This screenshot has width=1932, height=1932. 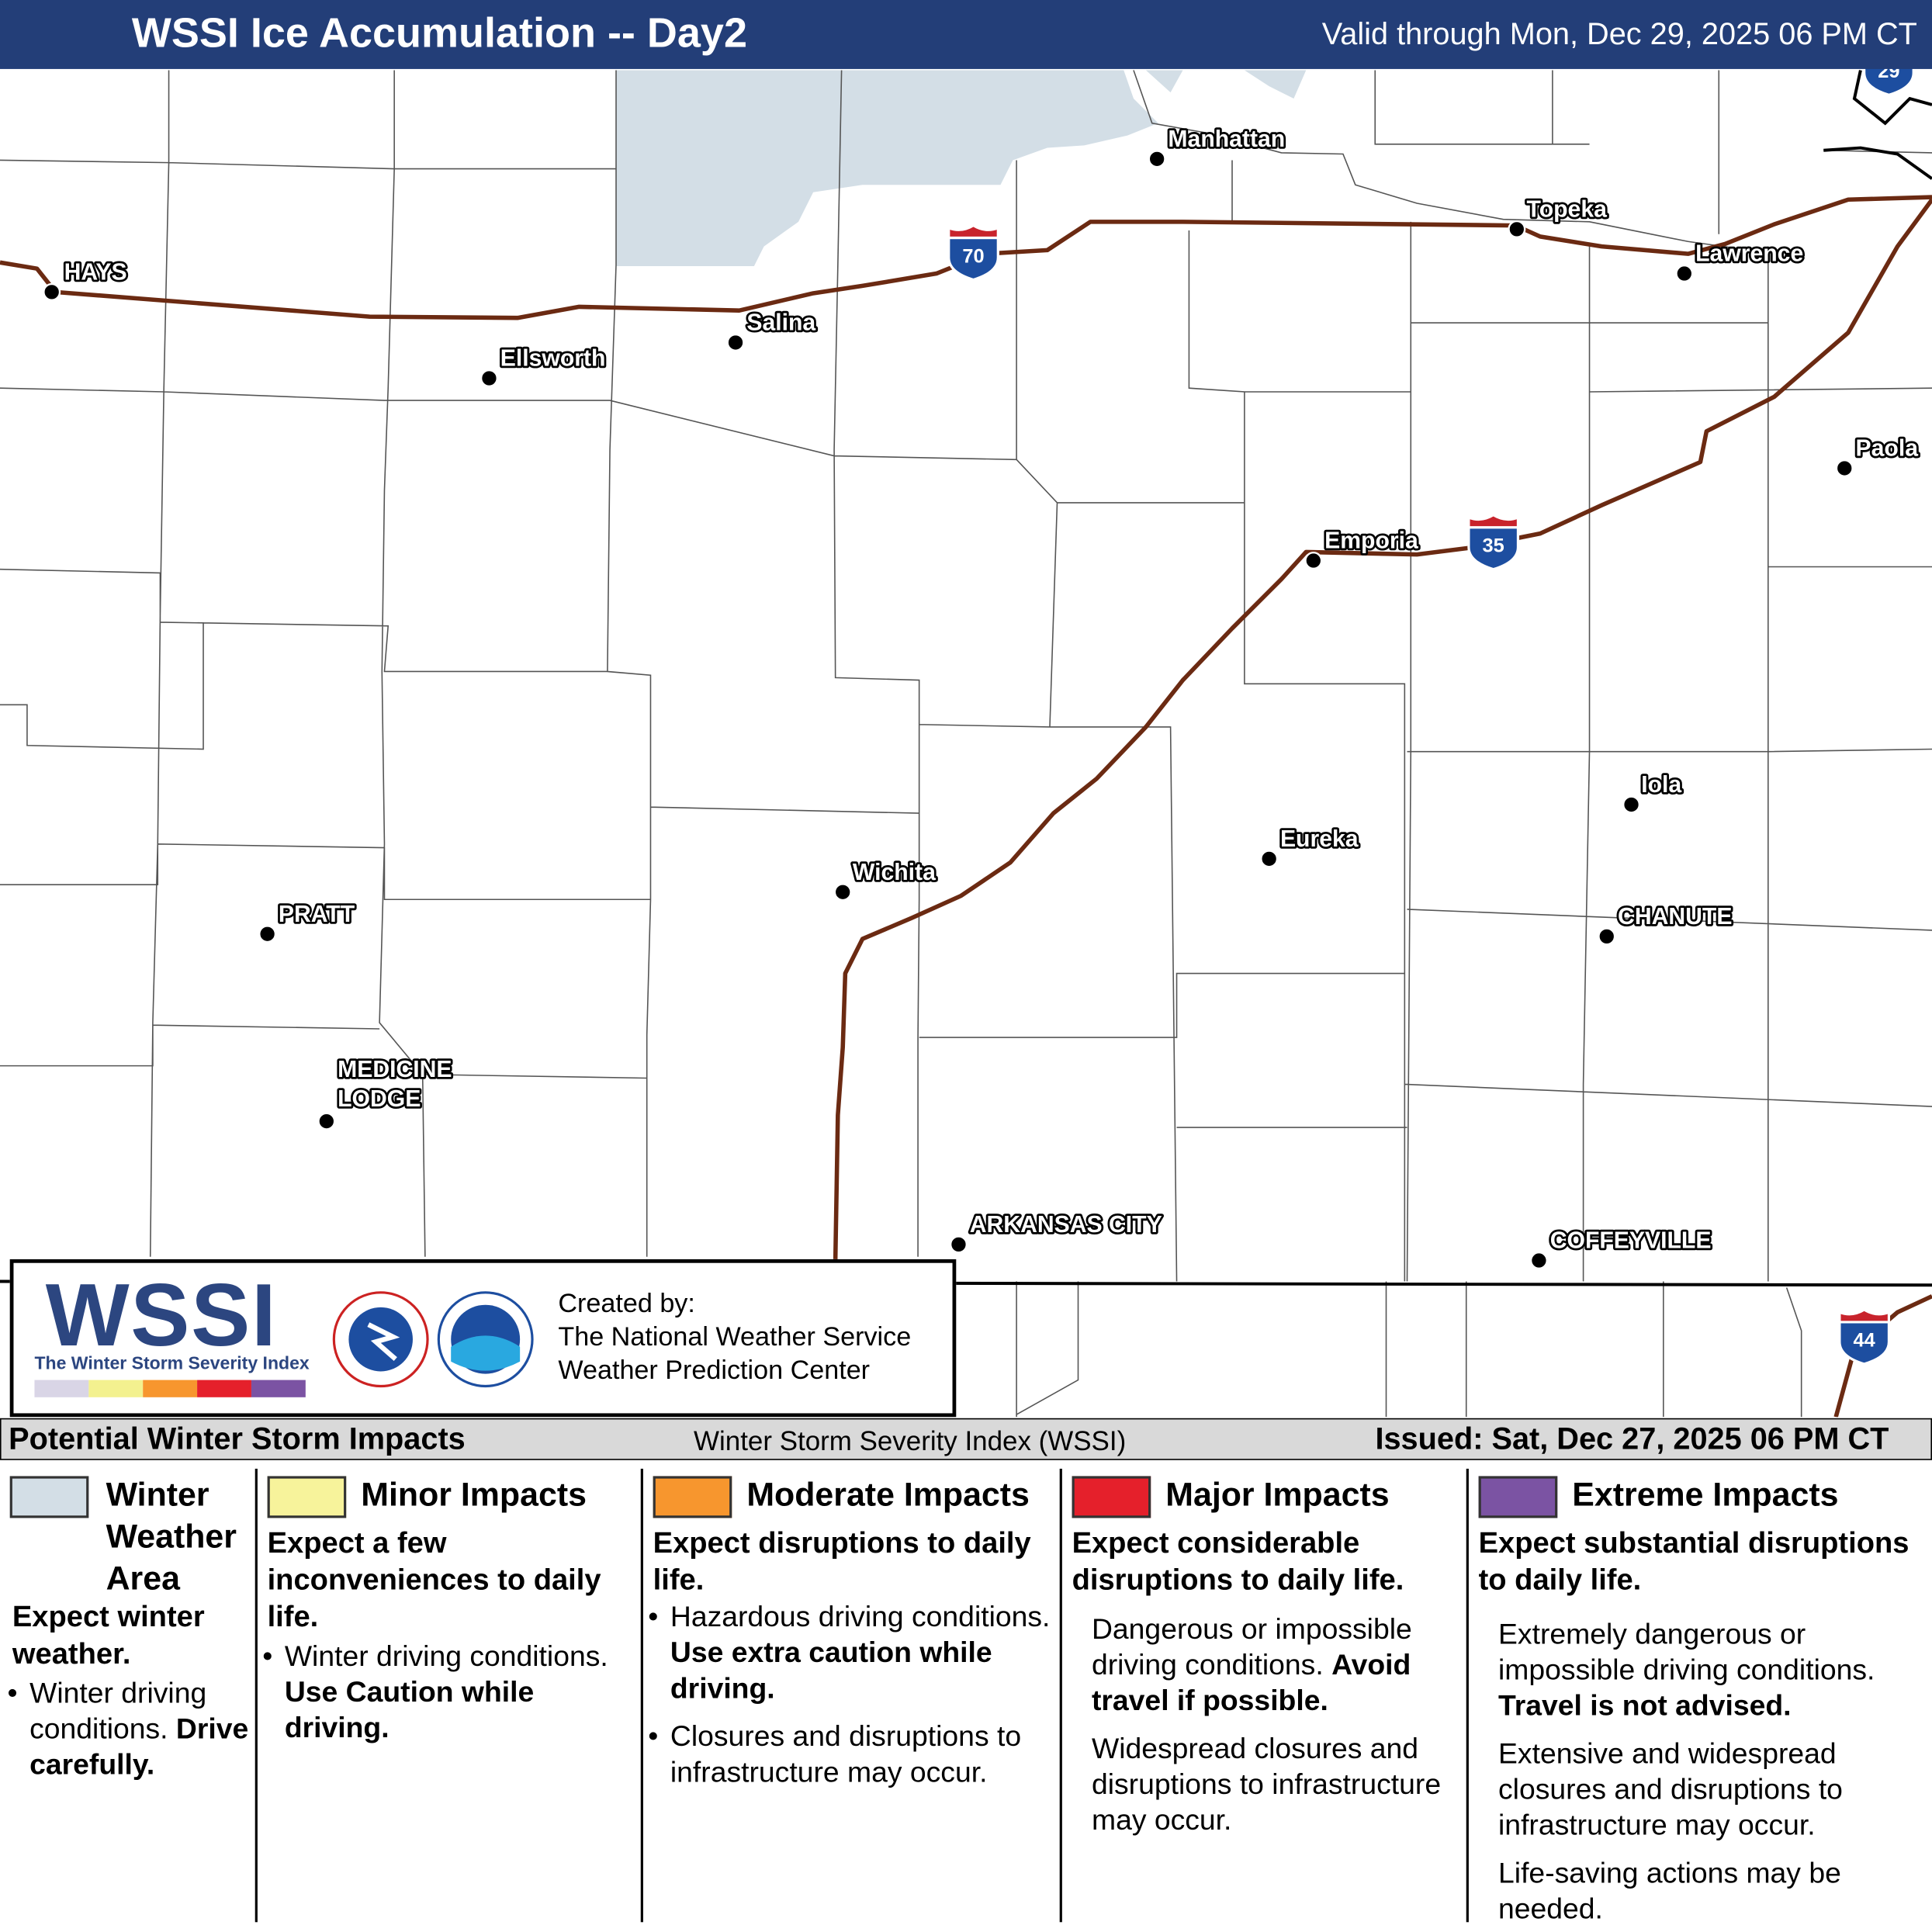 I want to click on shield-number: 70, so click(x=973, y=256).